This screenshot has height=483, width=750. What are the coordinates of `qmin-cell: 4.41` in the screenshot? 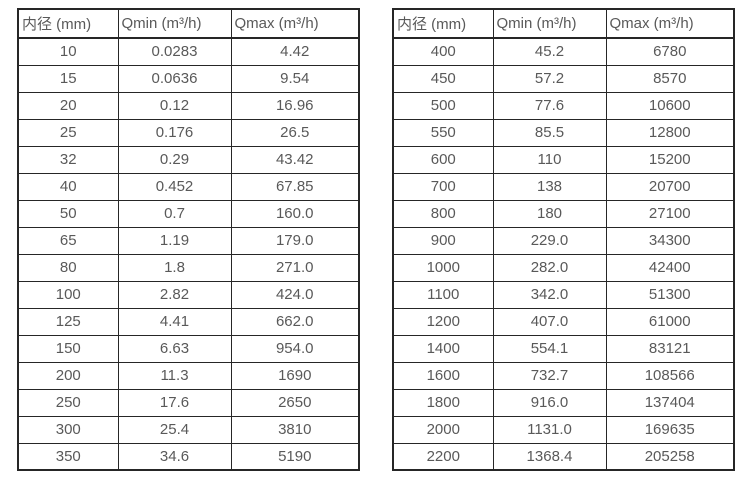 It's located at (174, 321).